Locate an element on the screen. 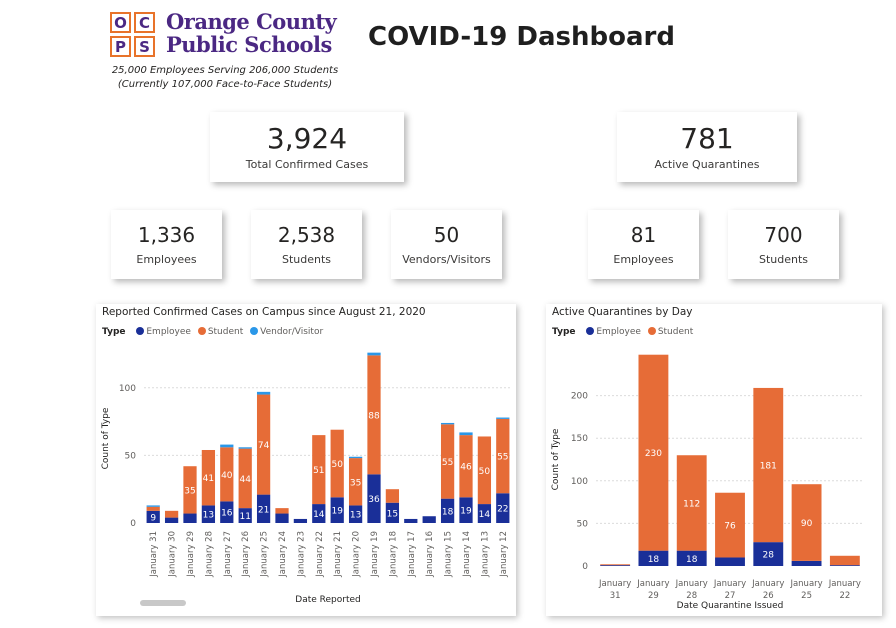 This screenshot has height=628, width=896. logo-letter: S is located at coordinates (144, 46).